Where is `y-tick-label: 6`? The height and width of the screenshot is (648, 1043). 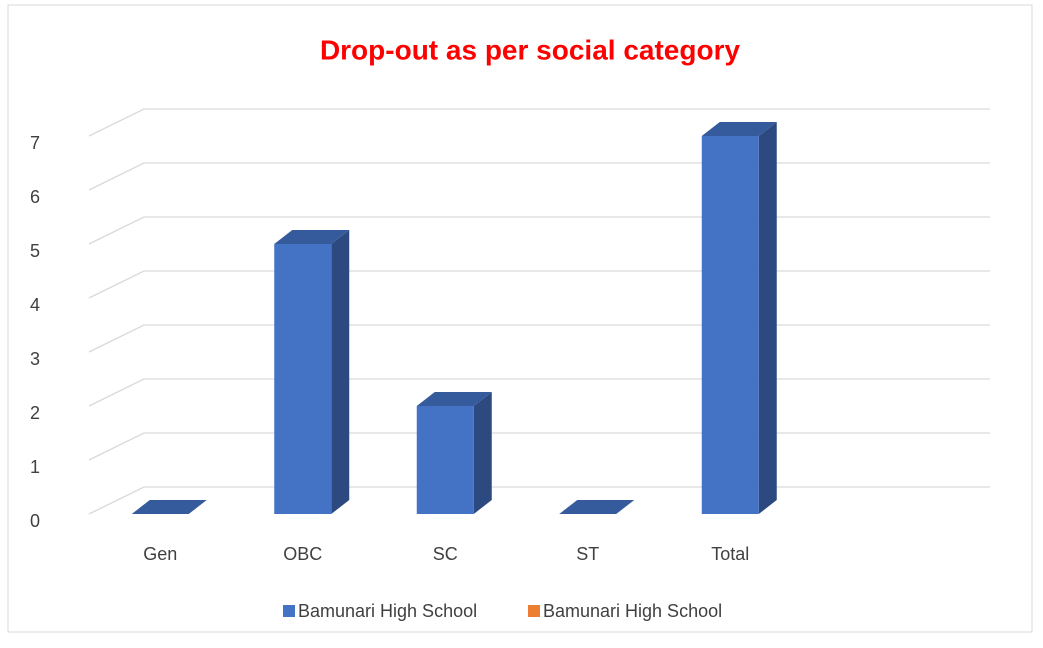
y-tick-label: 6 is located at coordinates (35, 197).